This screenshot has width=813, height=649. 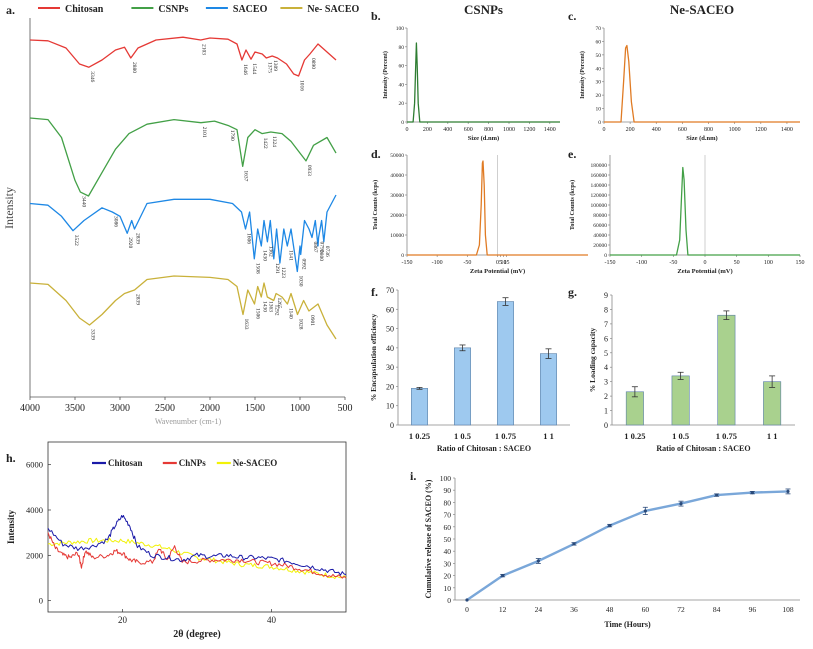 What do you see at coordinates (407, 263) in the screenshot?
I see `tick-label-x-d: -150` at bounding box center [407, 263].